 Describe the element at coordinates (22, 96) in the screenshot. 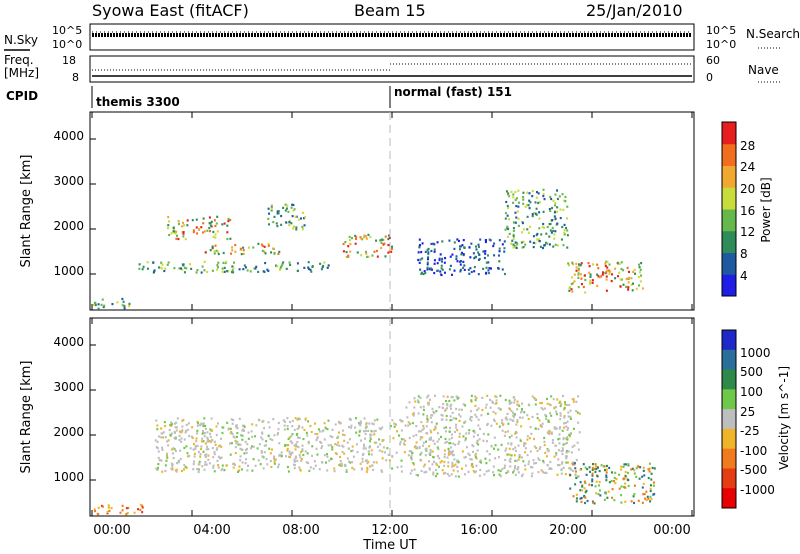

I see `cpid-label: CPID` at that location.